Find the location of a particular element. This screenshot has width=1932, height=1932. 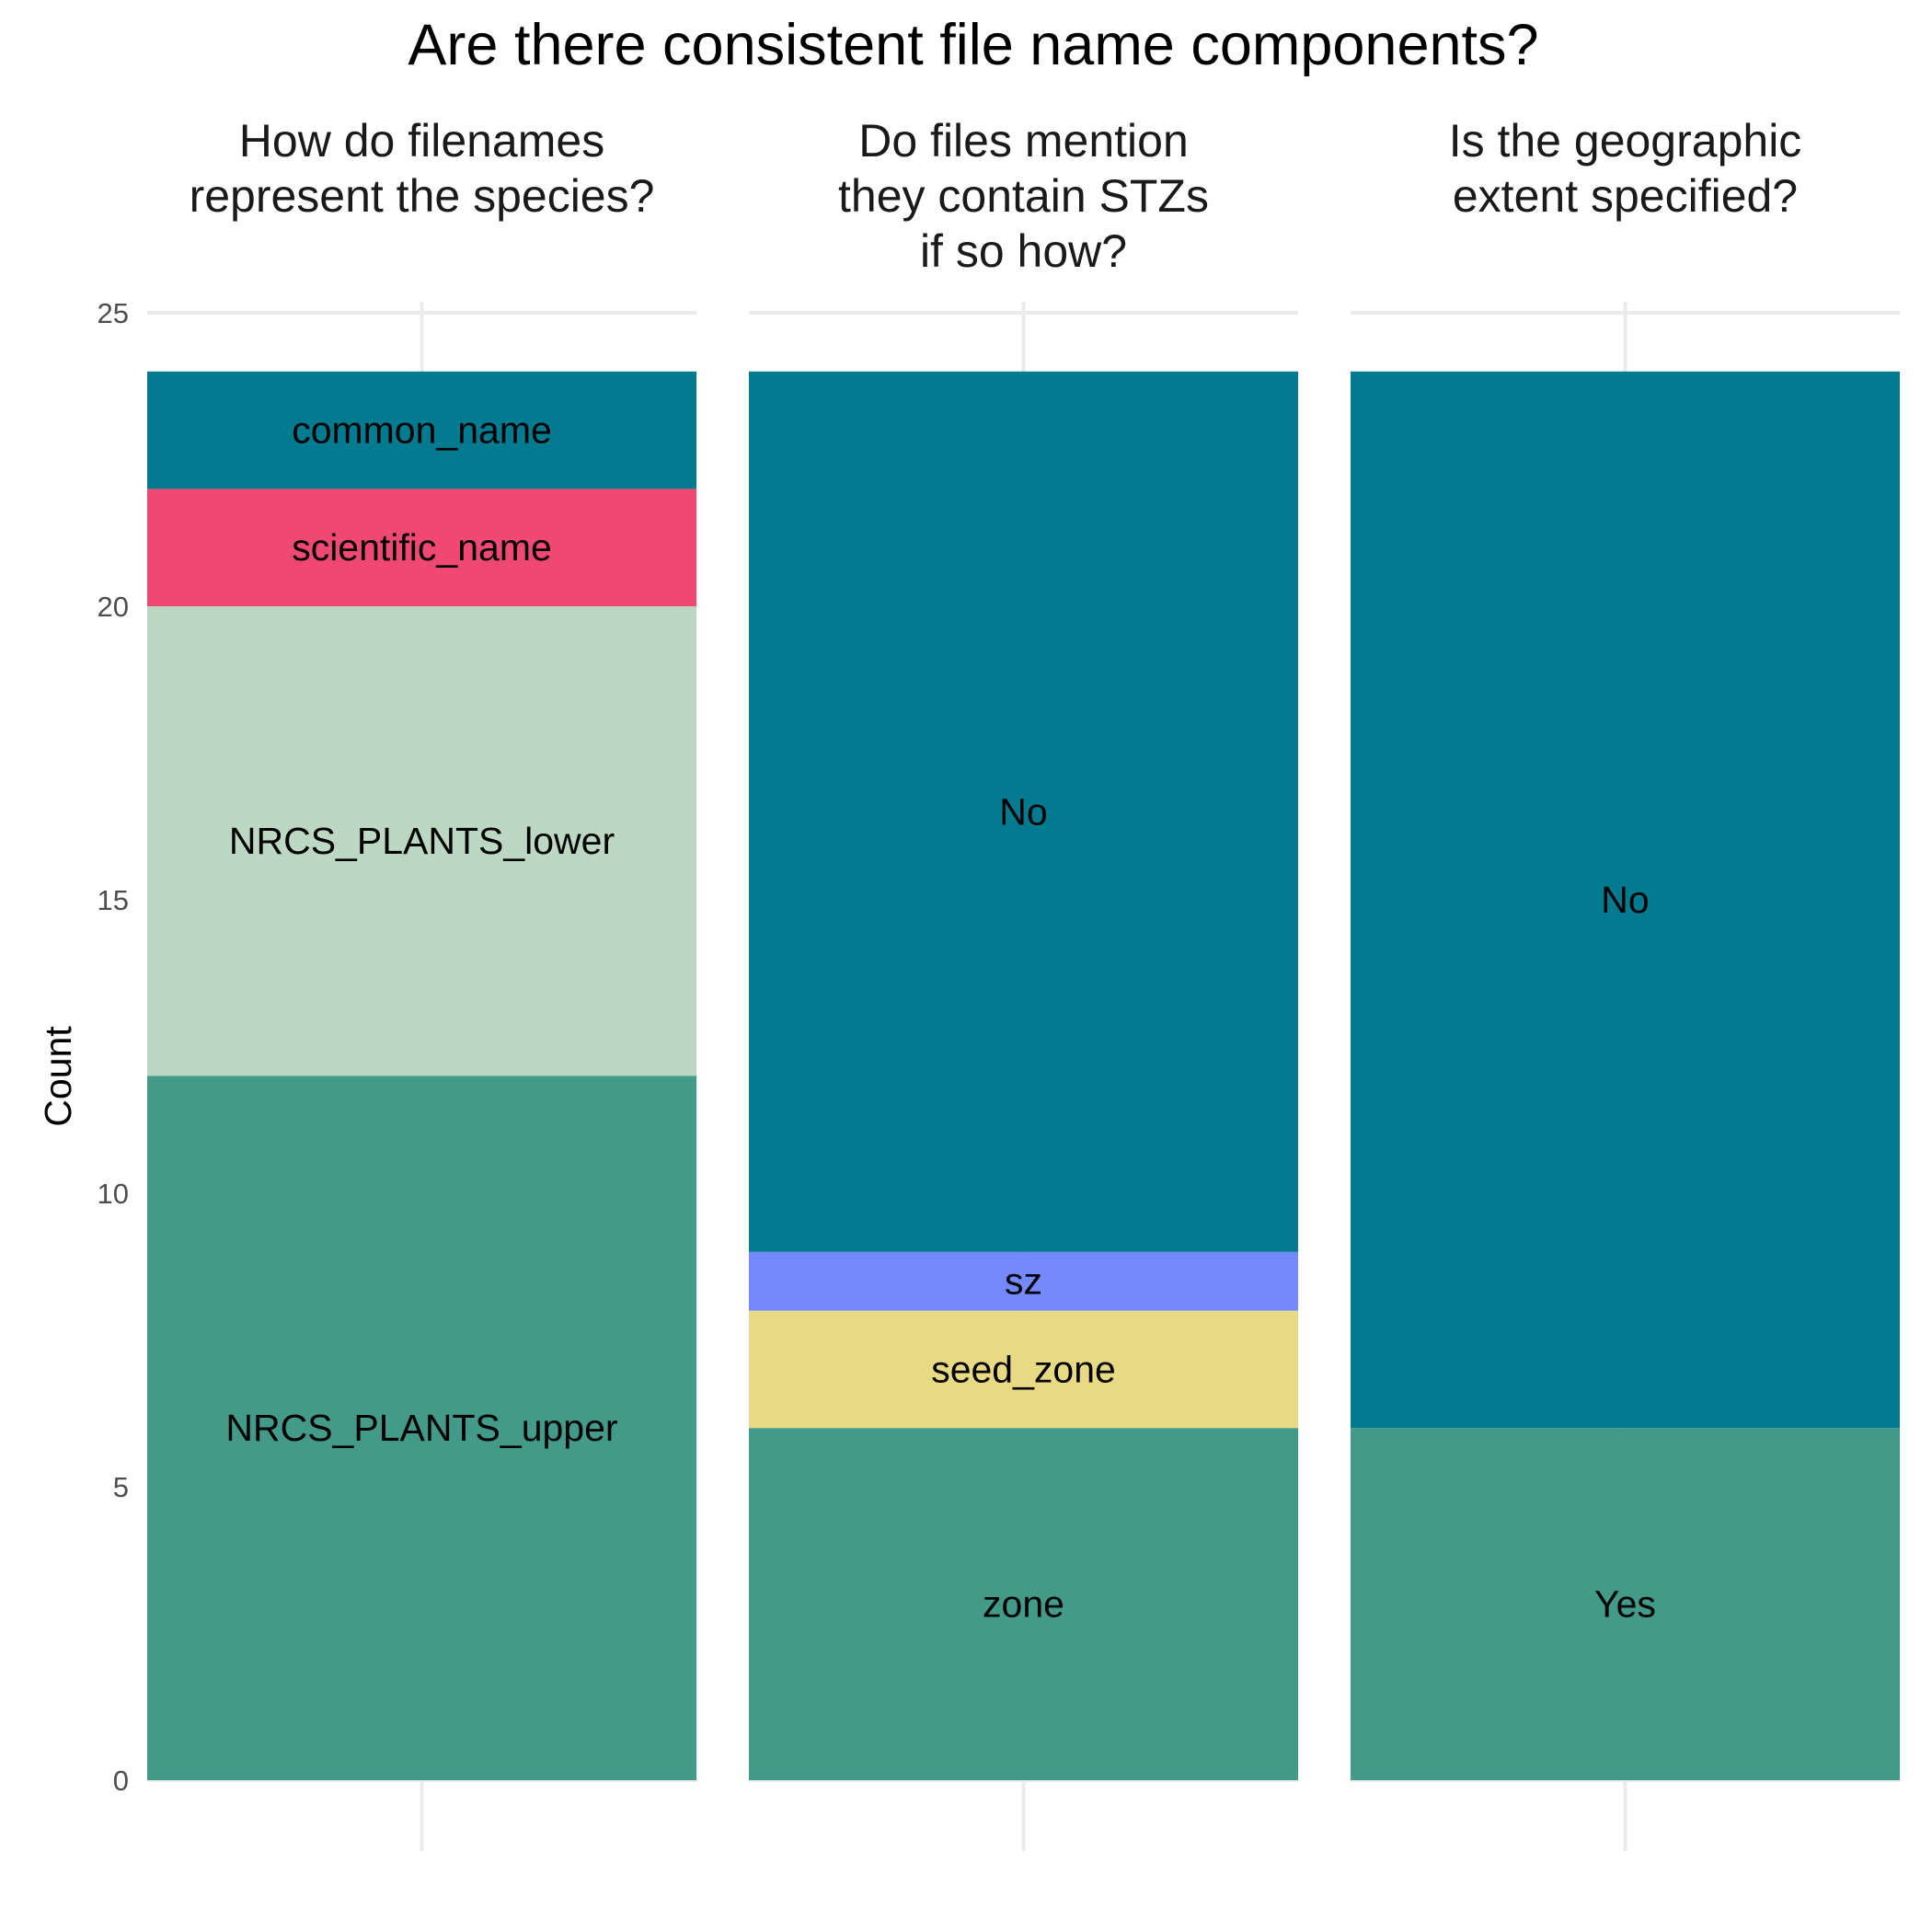

panel-strip-label: How do filenames represent the species? is located at coordinates (422, 168).